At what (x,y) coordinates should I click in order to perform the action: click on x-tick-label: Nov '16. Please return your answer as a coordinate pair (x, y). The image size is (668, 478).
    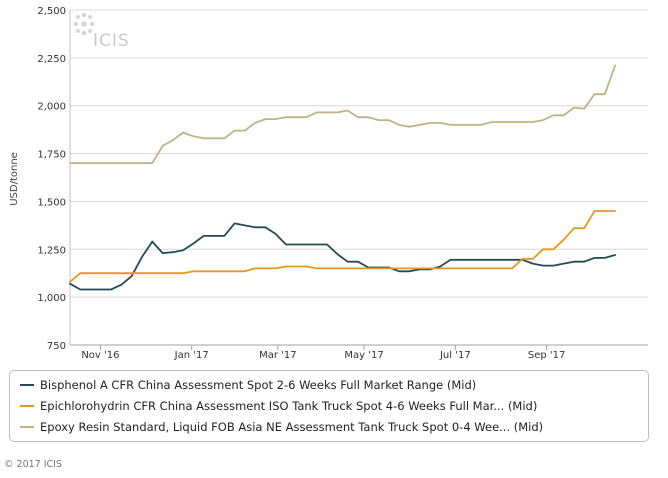
    Looking at the image, I should click on (100, 355).